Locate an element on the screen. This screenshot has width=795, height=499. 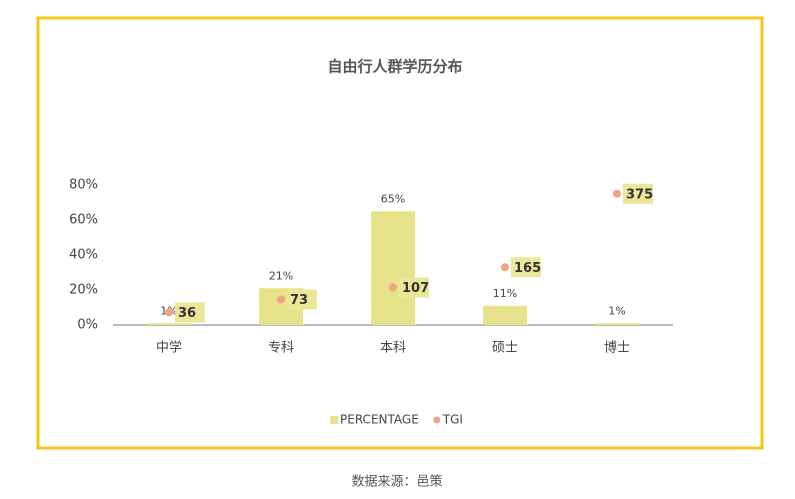
data-label: 36 is located at coordinates (187, 313).